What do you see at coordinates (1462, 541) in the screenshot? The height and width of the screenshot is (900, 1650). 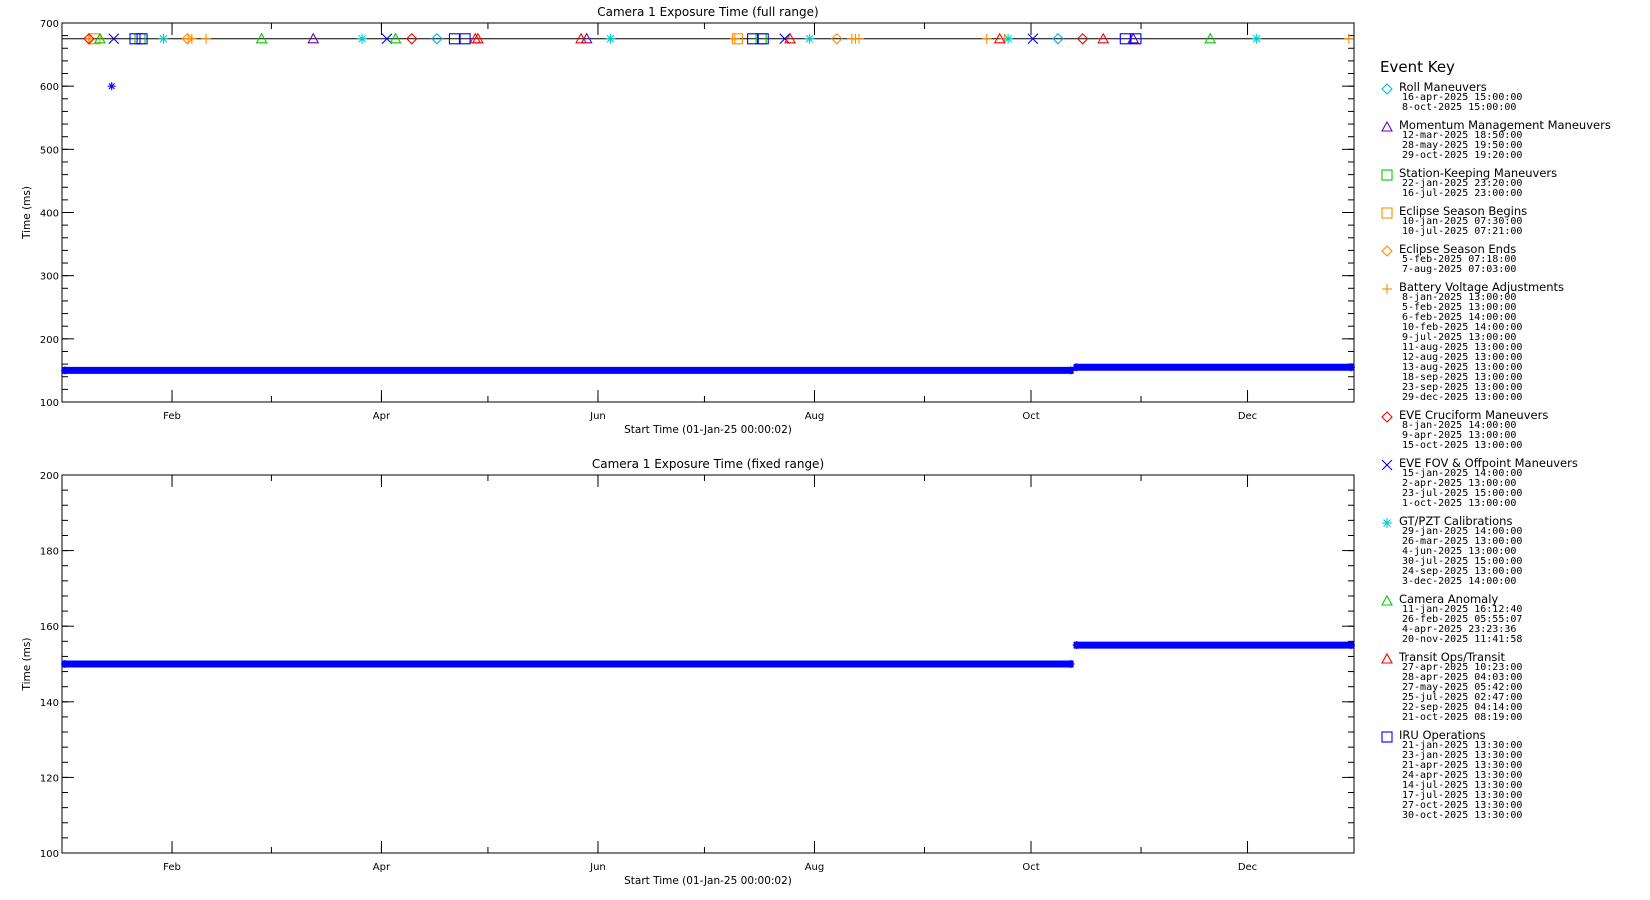 I see `legend-date: 26-mar-2025 13:00:00` at bounding box center [1462, 541].